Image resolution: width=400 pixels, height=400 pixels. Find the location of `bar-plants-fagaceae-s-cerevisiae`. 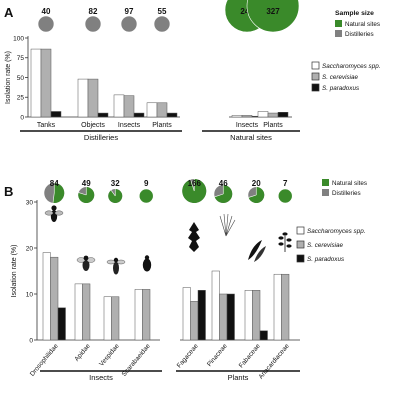

bar-plants-fagaceae-s-cerevisiae is located at coordinates (194, 321).